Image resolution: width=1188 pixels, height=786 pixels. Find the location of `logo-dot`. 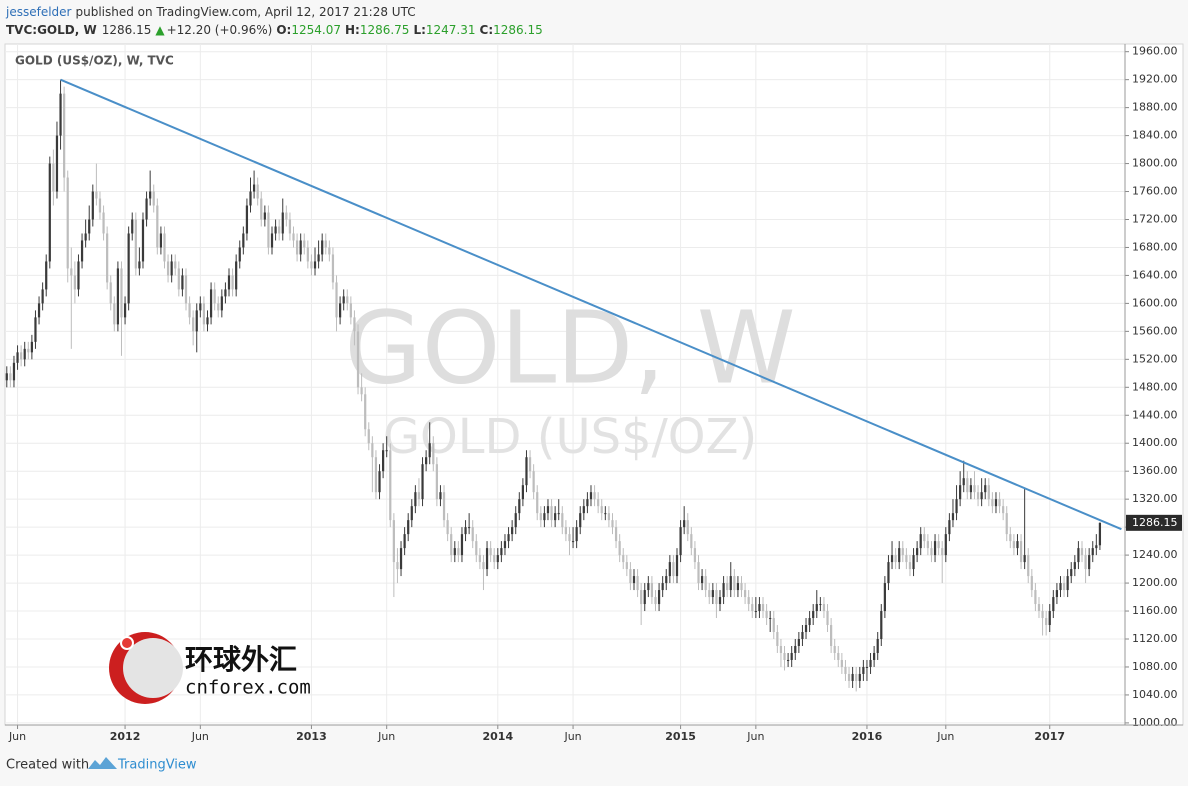

logo-dot is located at coordinates (127, 643).